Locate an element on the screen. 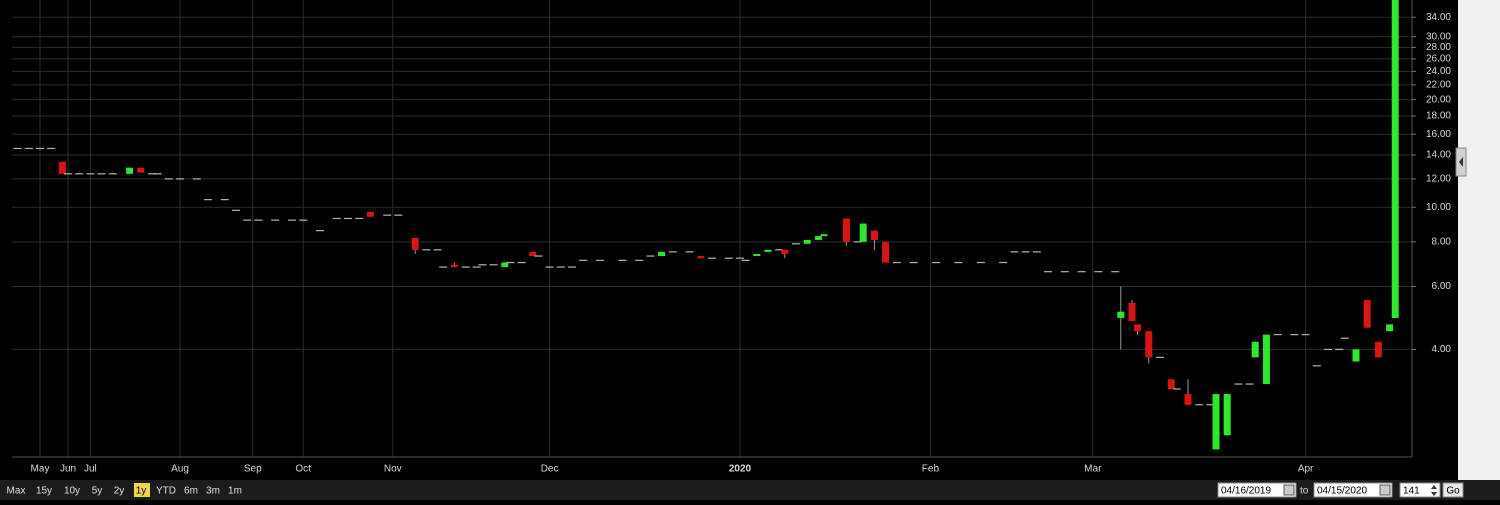 The image size is (1500, 505). x-tick-label: Jun is located at coordinates (68, 469).